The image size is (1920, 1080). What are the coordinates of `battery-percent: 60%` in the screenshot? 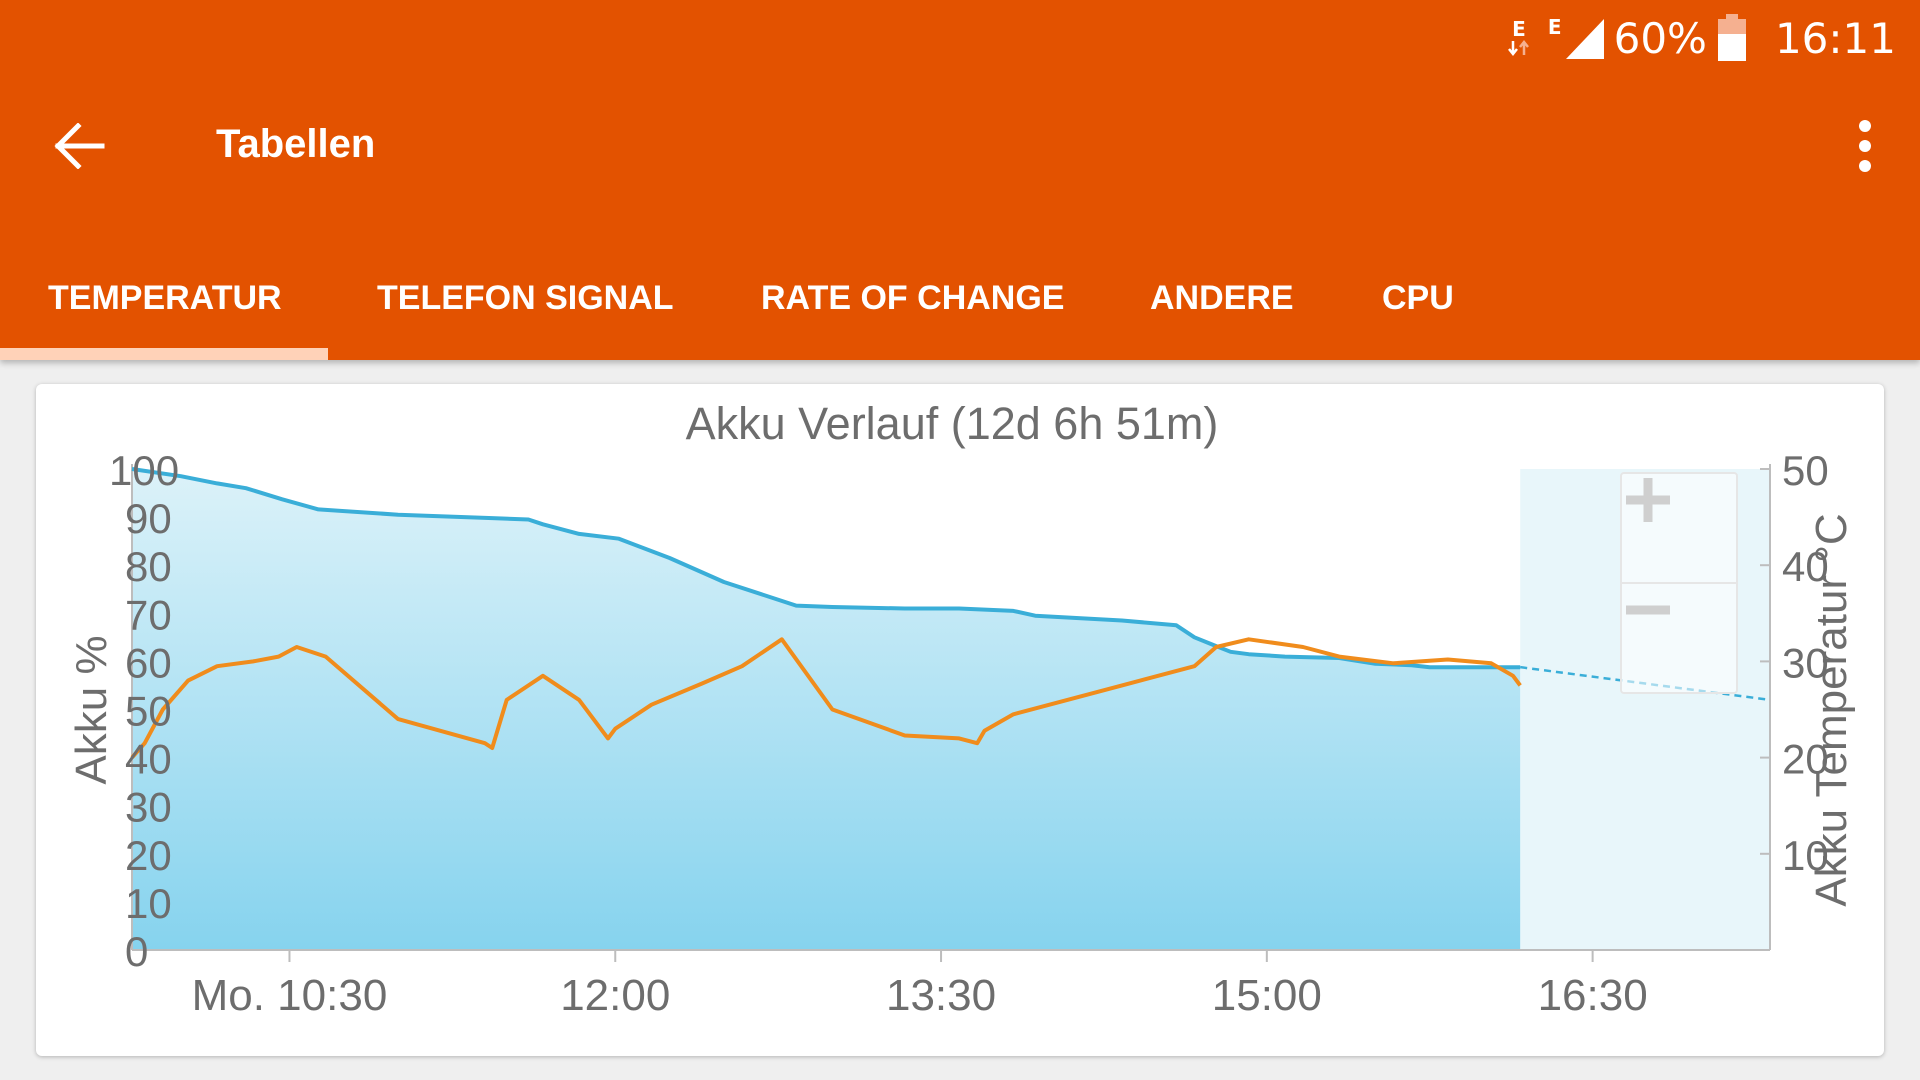 It's located at (1660, 38).